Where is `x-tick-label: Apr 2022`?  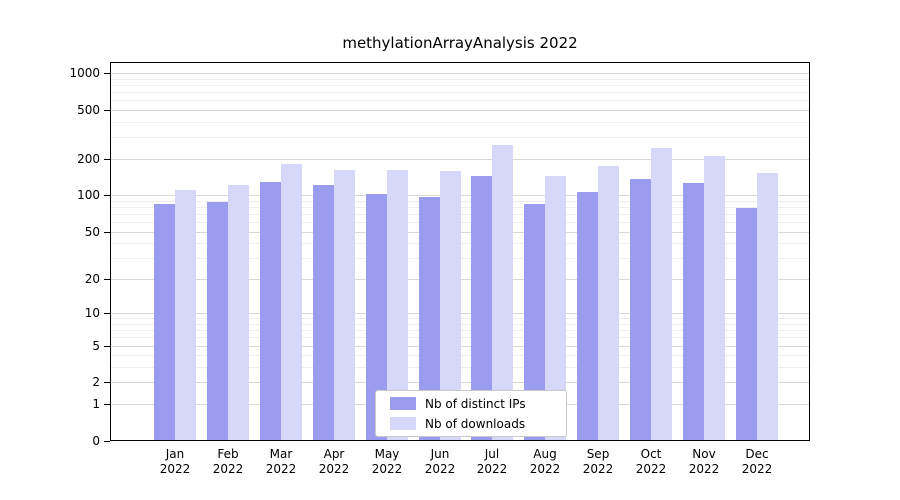
x-tick-label: Apr 2022 is located at coordinates (334, 462).